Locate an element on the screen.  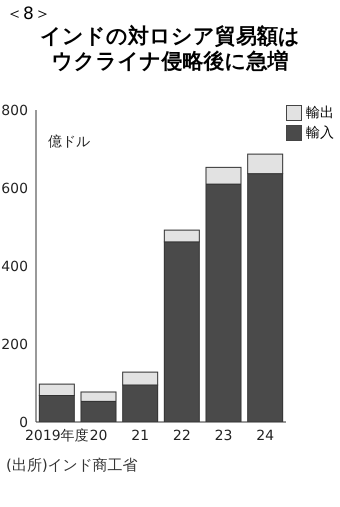
y-tick-label: 800 is located at coordinates (14, 110).